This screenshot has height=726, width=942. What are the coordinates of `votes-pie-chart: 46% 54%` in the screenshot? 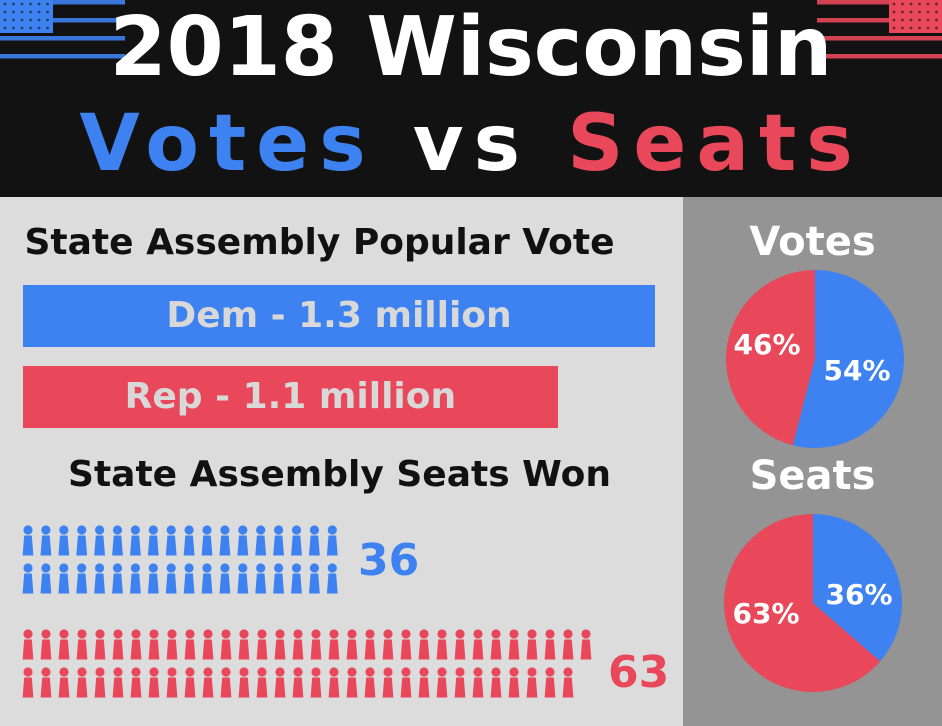 It's located at (814, 359).